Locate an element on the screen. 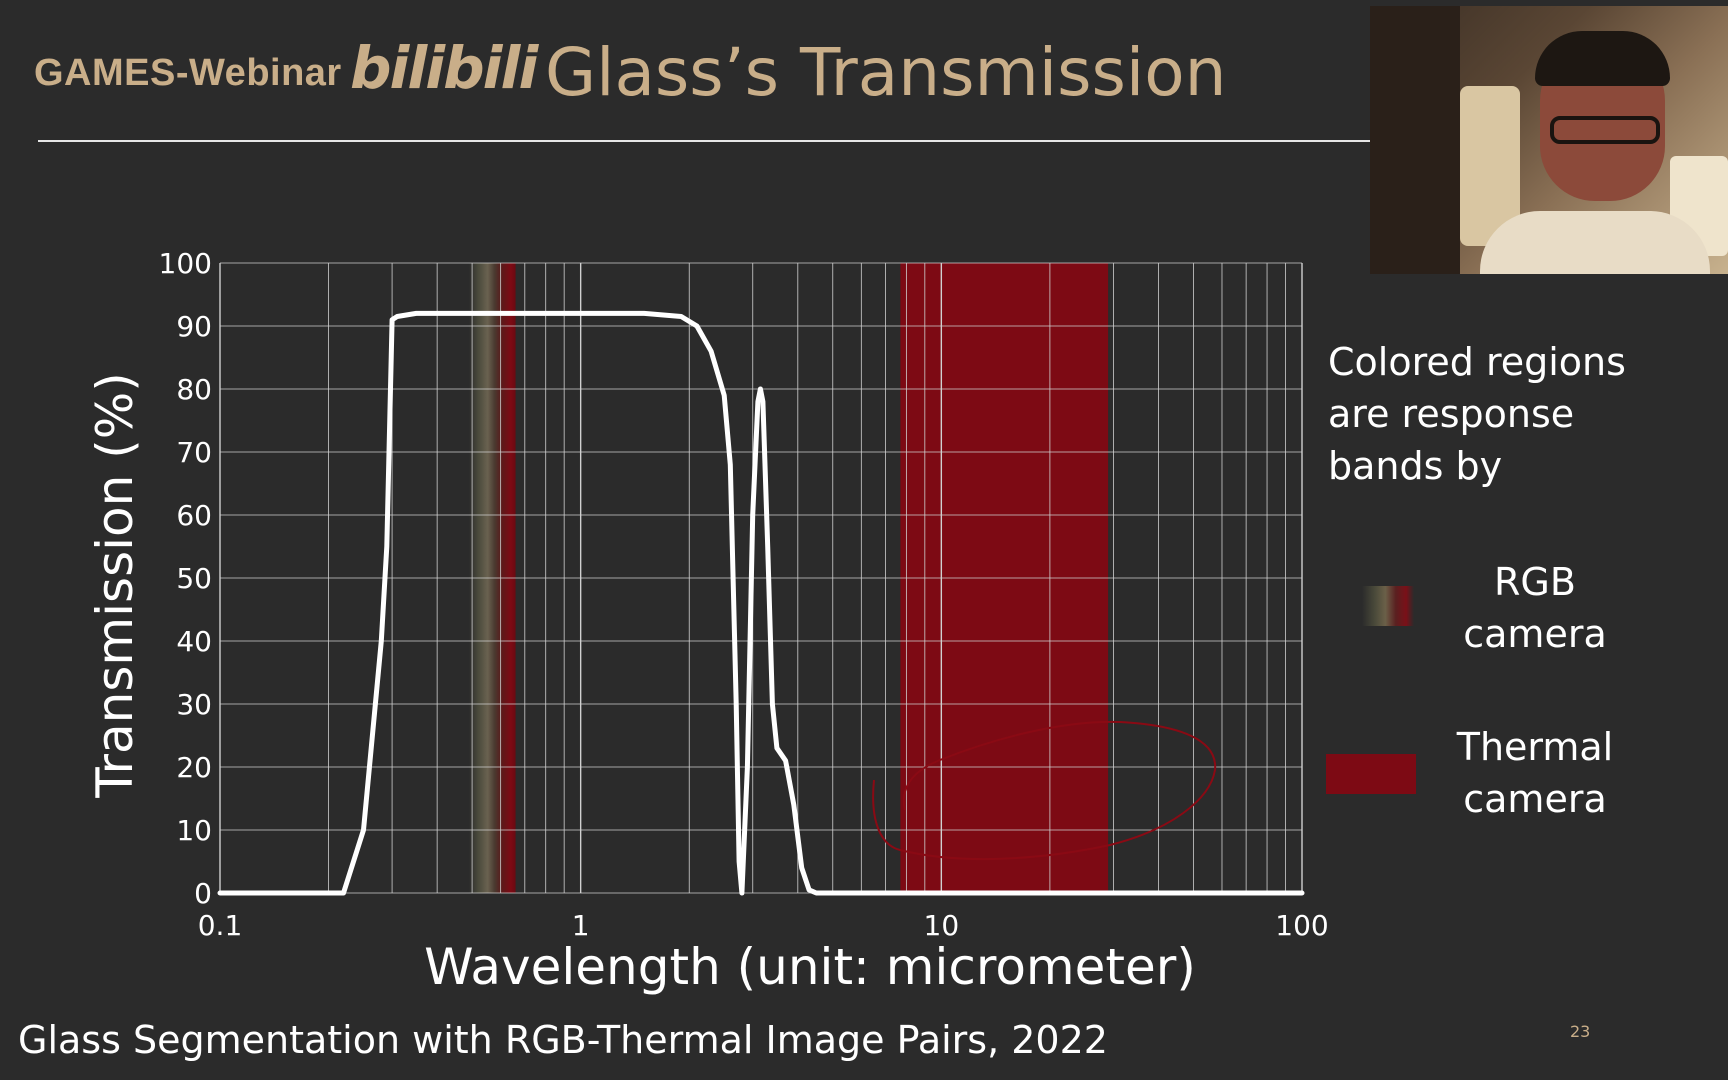 This screenshot has height=1080, width=1728. legend-thermal-label: Thermal camera is located at coordinates (1535, 773).